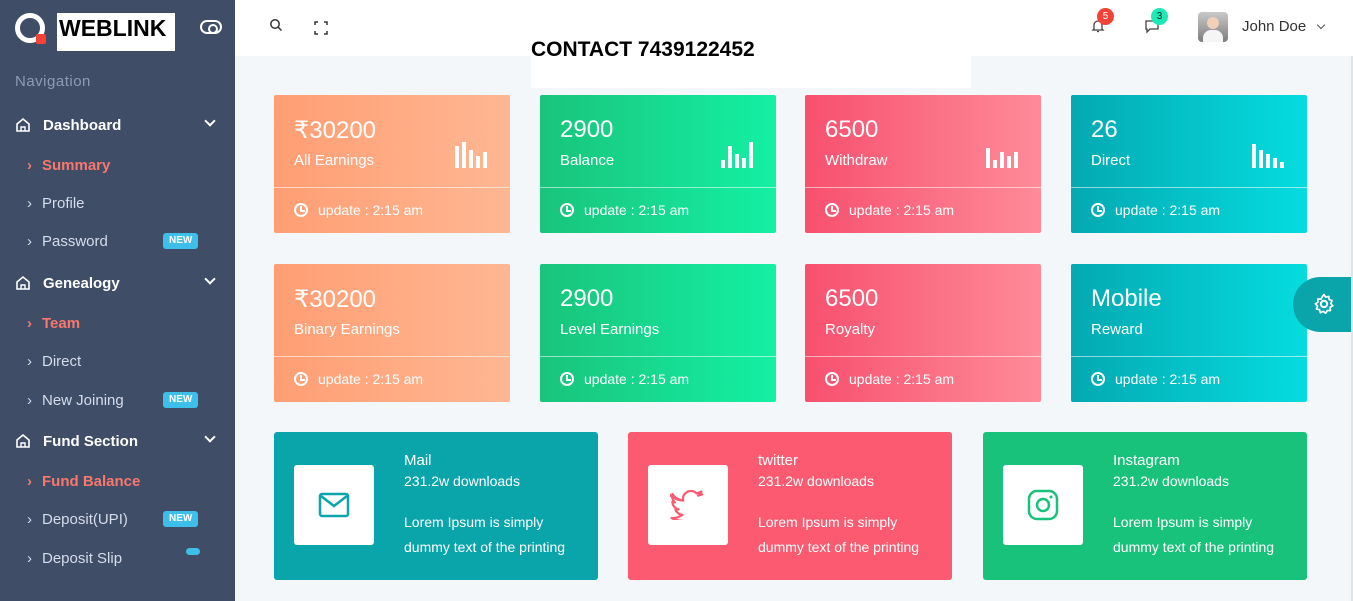 The image size is (1353, 601). I want to click on sidebar-toggle-icon, so click(211, 27).